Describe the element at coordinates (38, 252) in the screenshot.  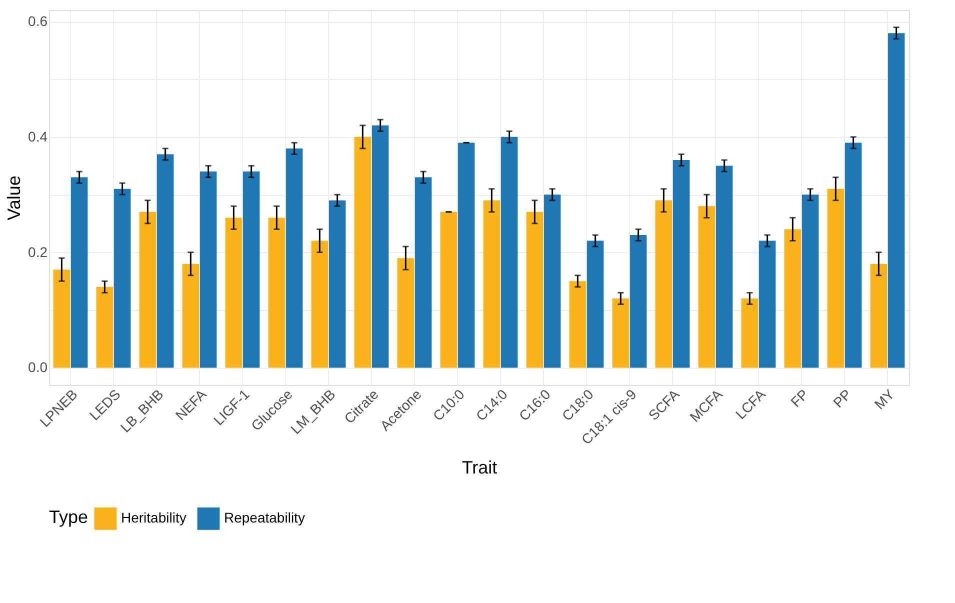
I see `y-tick-label: 0.2` at that location.